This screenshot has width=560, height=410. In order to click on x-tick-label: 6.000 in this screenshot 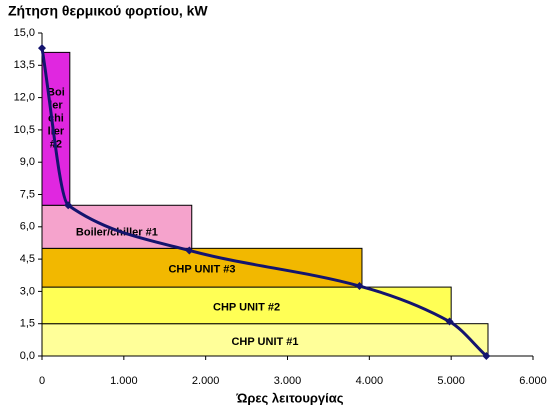, I will do `click(533, 381)`.